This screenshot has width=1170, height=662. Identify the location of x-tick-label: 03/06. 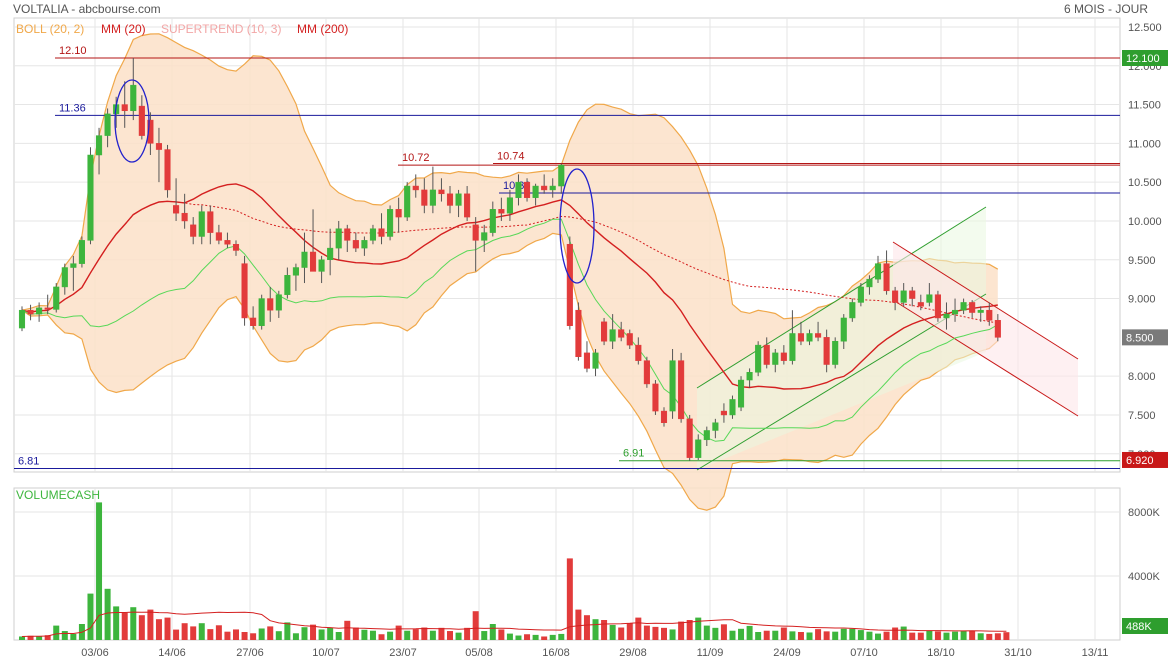
(95, 653).